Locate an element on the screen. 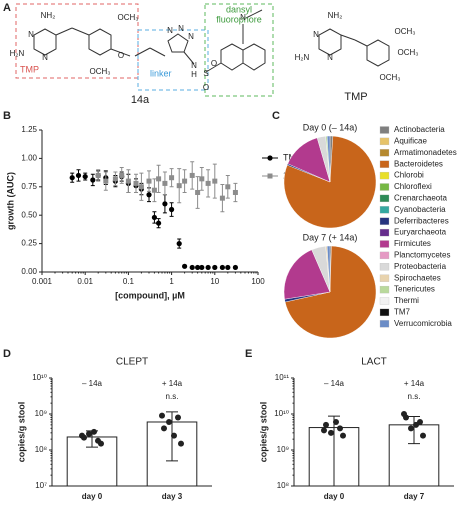  box-label: fluorophore is located at coordinates (239, 19).